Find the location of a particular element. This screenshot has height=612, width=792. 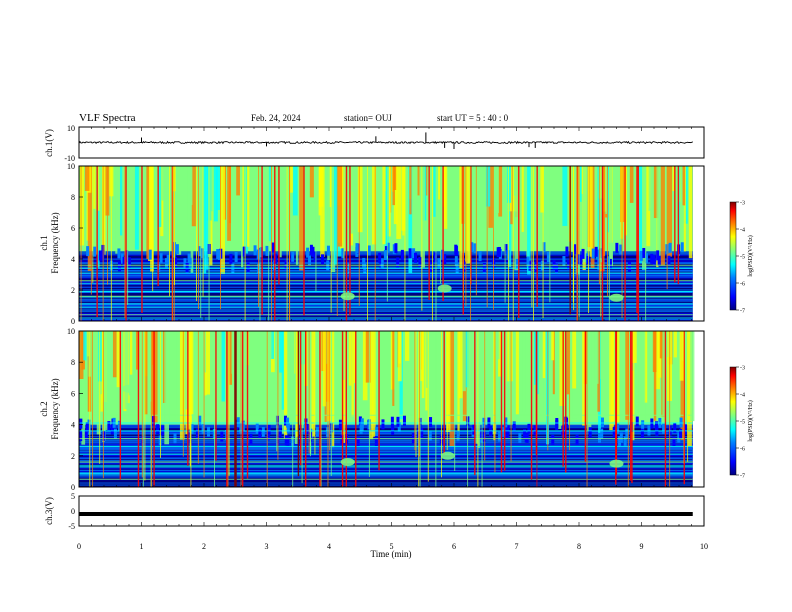

ch3-waveform-panel: 5 0 -5 ch.3(V) is located at coordinates (374, 511).